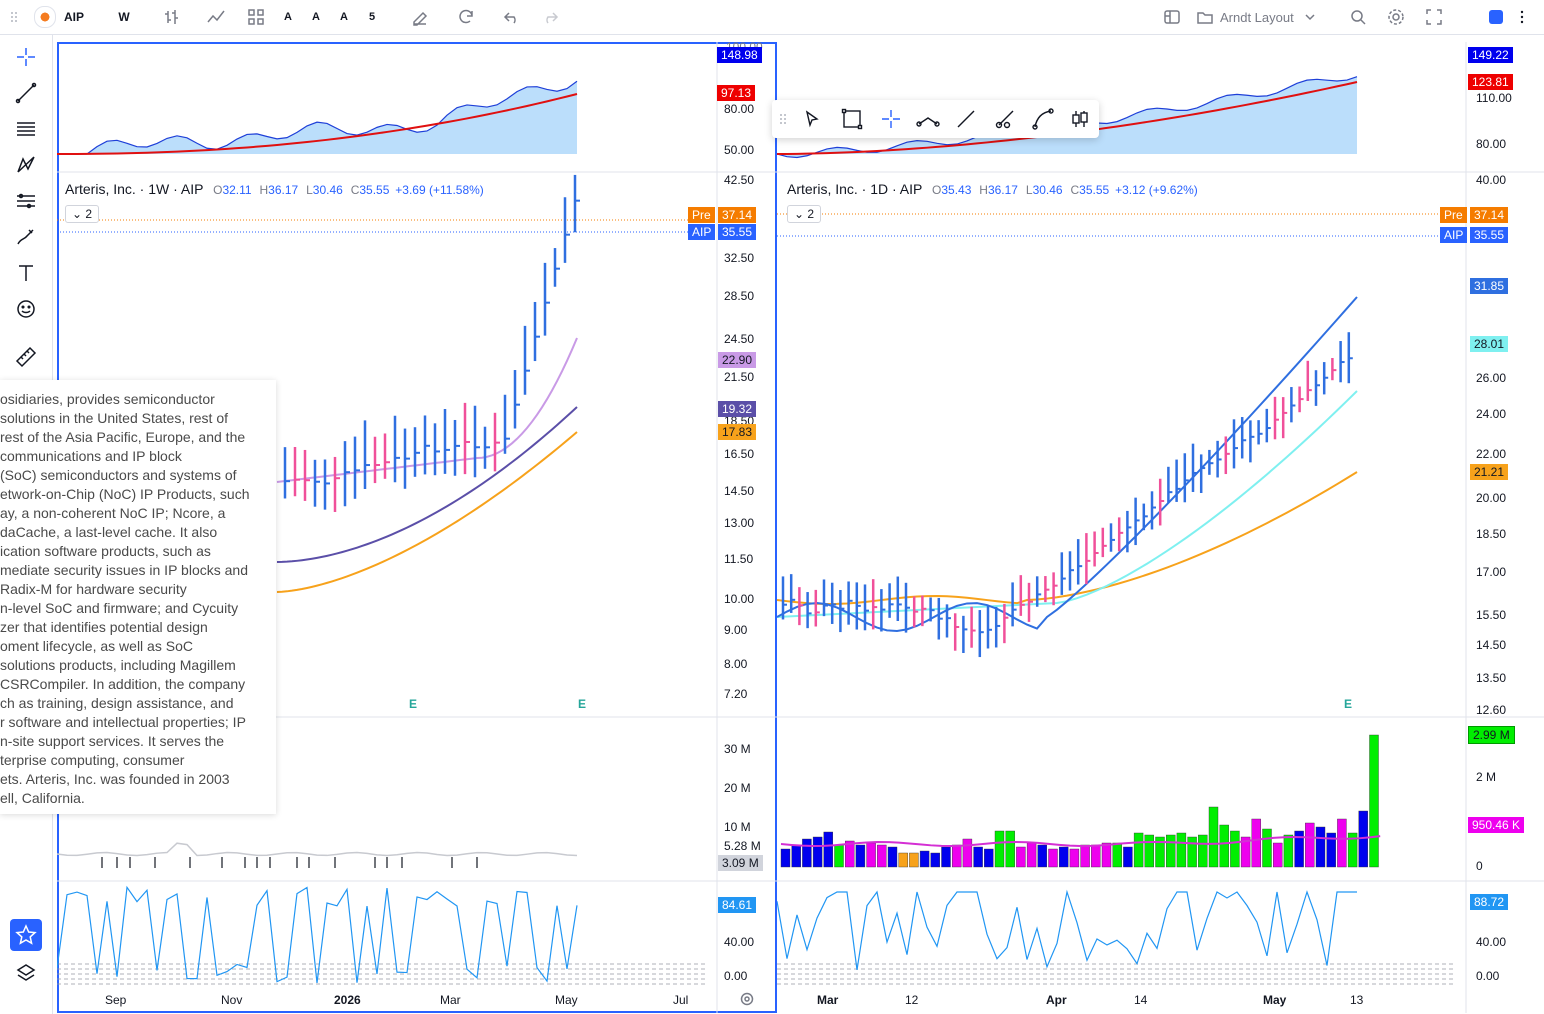 This screenshot has height=1014, width=1544. Describe the element at coordinates (26, 935) in the screenshot. I see `watchlist-star-button` at that location.